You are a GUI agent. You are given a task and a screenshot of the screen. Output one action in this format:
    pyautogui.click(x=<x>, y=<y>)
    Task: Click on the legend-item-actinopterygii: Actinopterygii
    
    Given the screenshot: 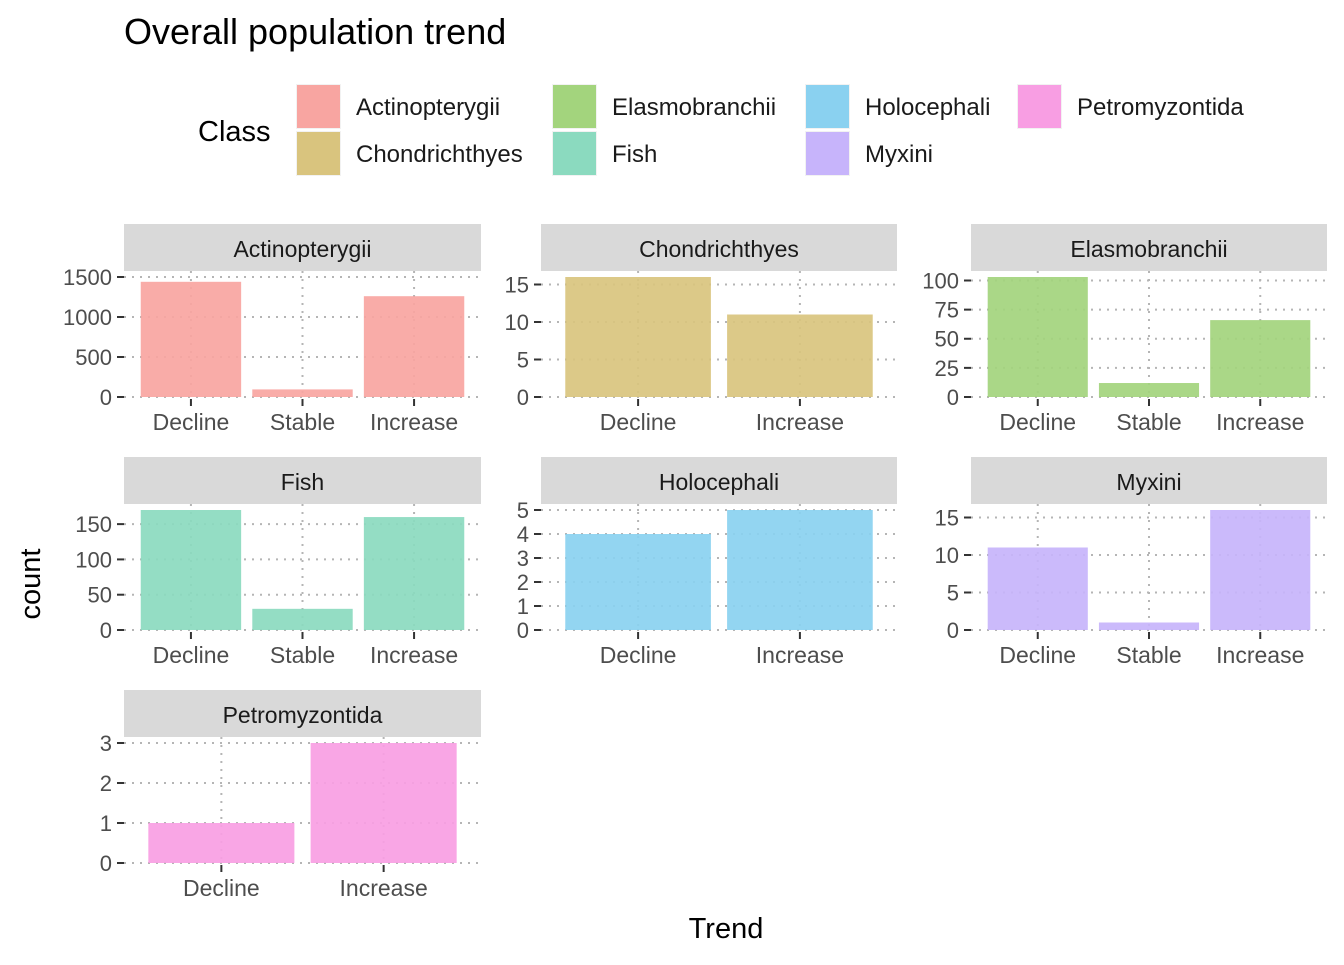 What is the action you would take?
    pyautogui.click(x=398, y=106)
    